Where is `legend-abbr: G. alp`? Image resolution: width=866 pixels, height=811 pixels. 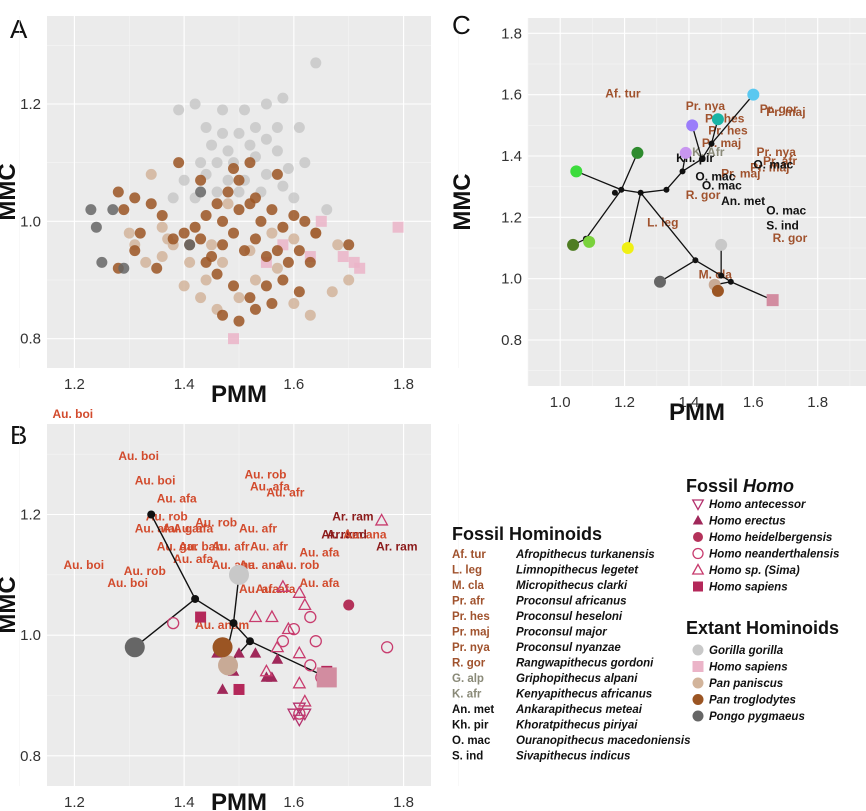
legend-abbr: G. alp is located at coordinates (468, 679).